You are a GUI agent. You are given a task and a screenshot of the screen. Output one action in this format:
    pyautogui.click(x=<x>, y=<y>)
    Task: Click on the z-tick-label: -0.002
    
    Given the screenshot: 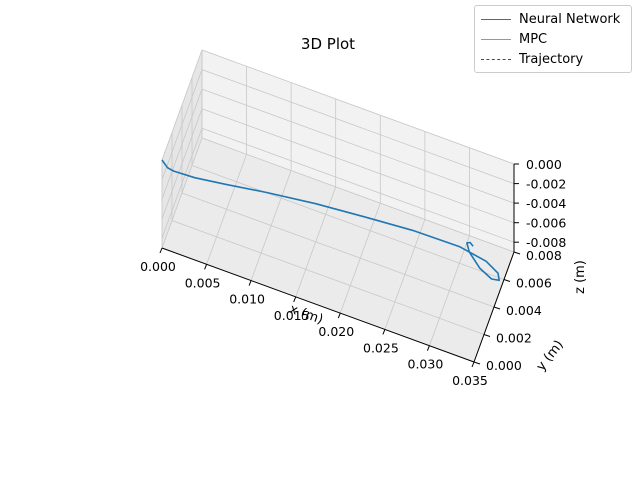 What is the action you would take?
    pyautogui.click(x=546, y=184)
    